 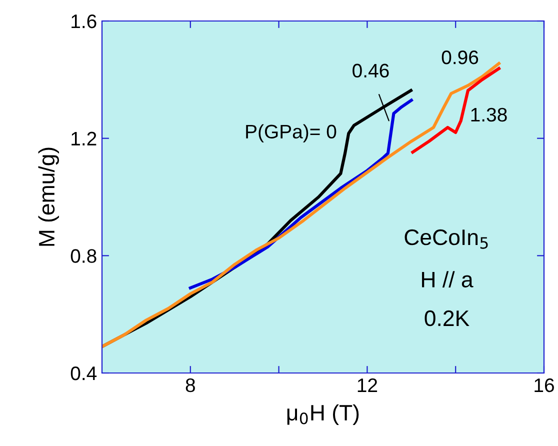 I want to click on annotation: P(GPa)= 0, so click(x=291, y=133).